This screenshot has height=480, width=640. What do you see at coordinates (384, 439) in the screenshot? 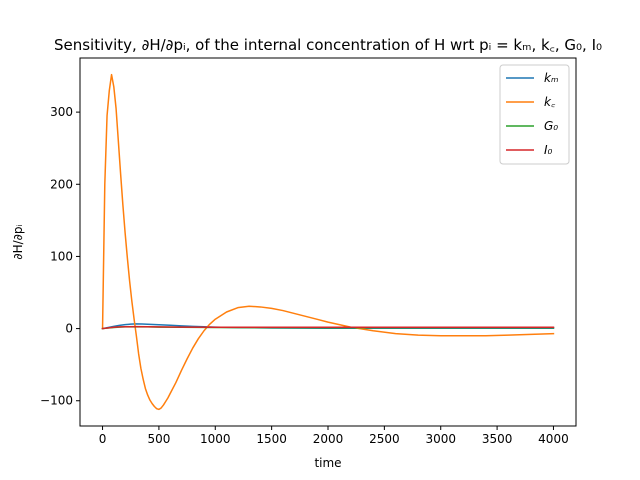
I see `x-tick-label: 2500` at bounding box center [384, 439].